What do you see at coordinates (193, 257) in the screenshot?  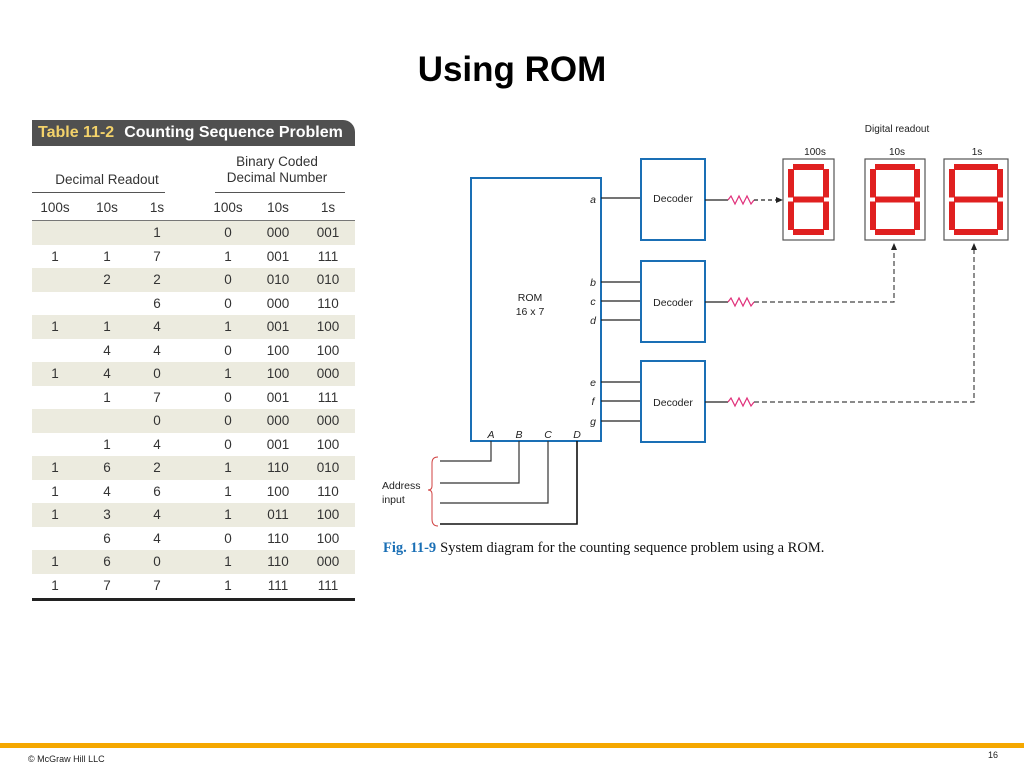 I see `table-row: 1 1 7 1 001 111` at bounding box center [193, 257].